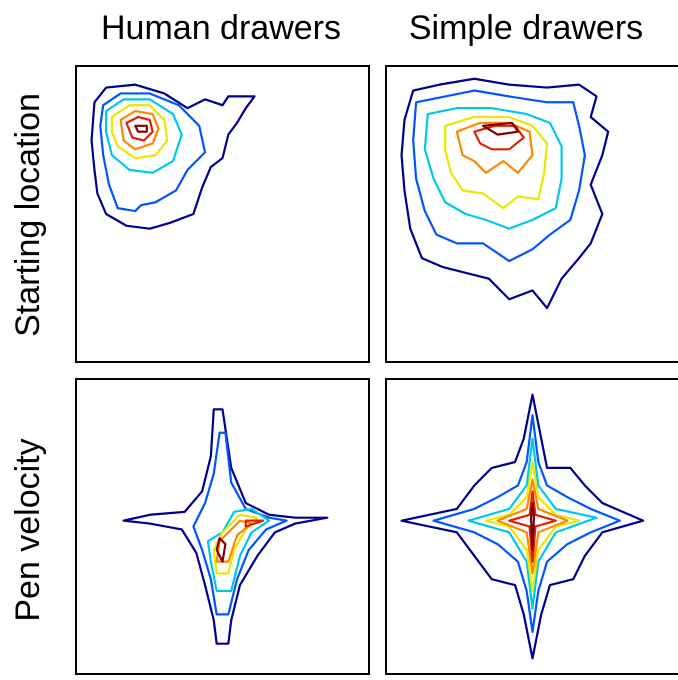  I want to click on row-title-starting-location: Starting location, so click(28, 215).